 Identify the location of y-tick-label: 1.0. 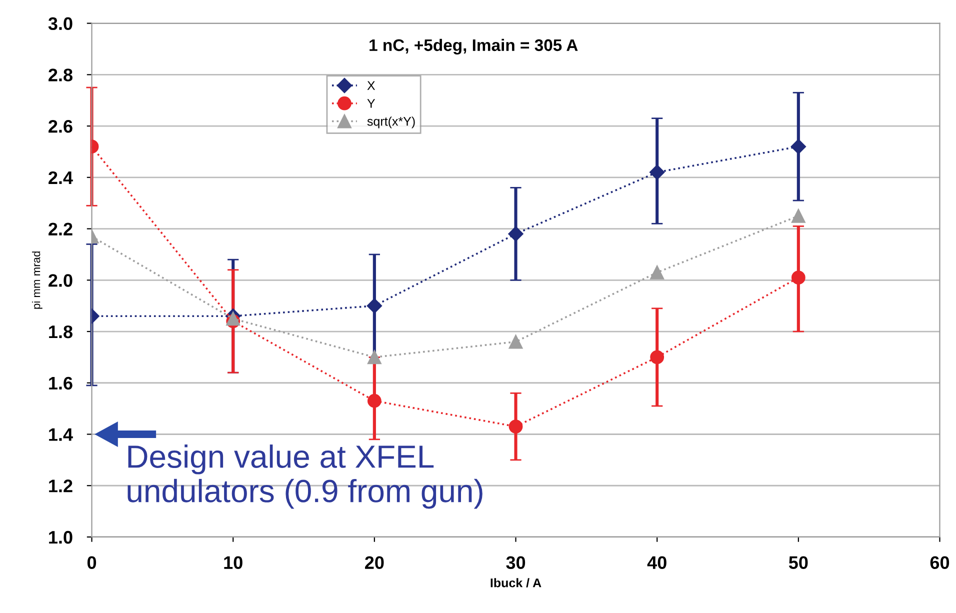
(60, 537).